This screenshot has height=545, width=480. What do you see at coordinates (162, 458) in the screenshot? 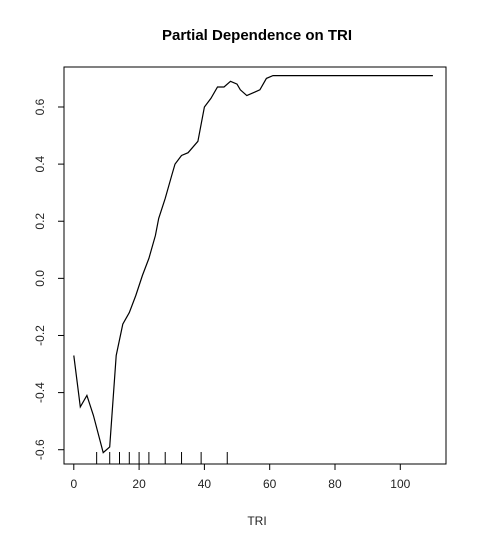
I see `rug-ticks` at bounding box center [162, 458].